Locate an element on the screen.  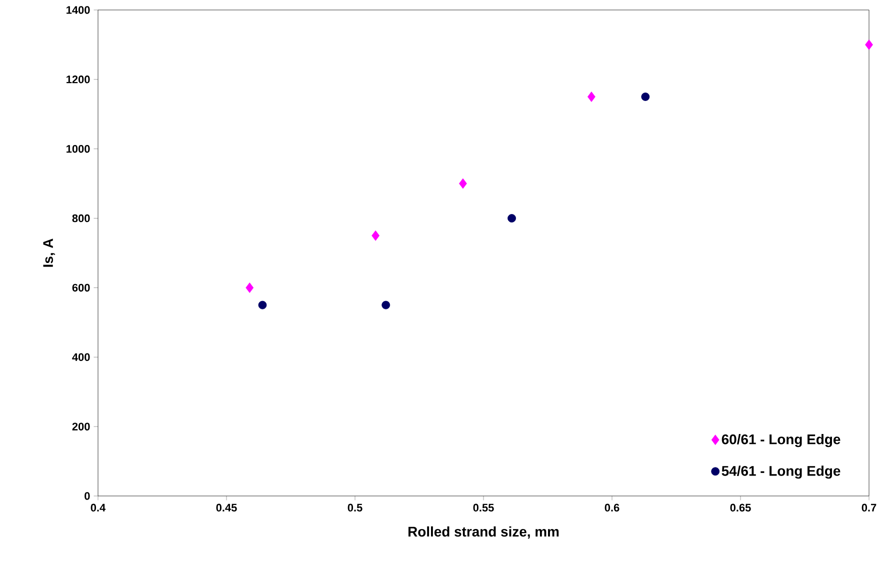
x-tick-label: 0.45 is located at coordinates (226, 508).